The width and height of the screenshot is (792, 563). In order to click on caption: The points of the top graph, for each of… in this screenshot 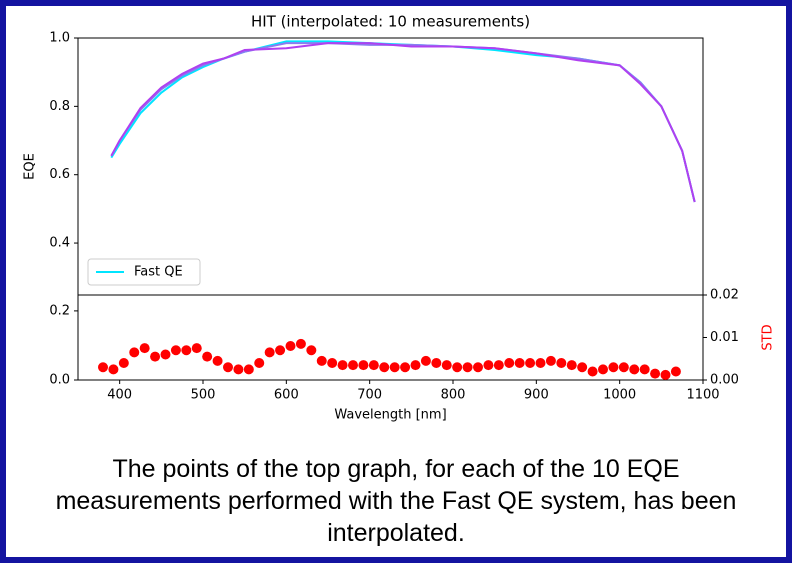, I will do `click(396, 501)`.